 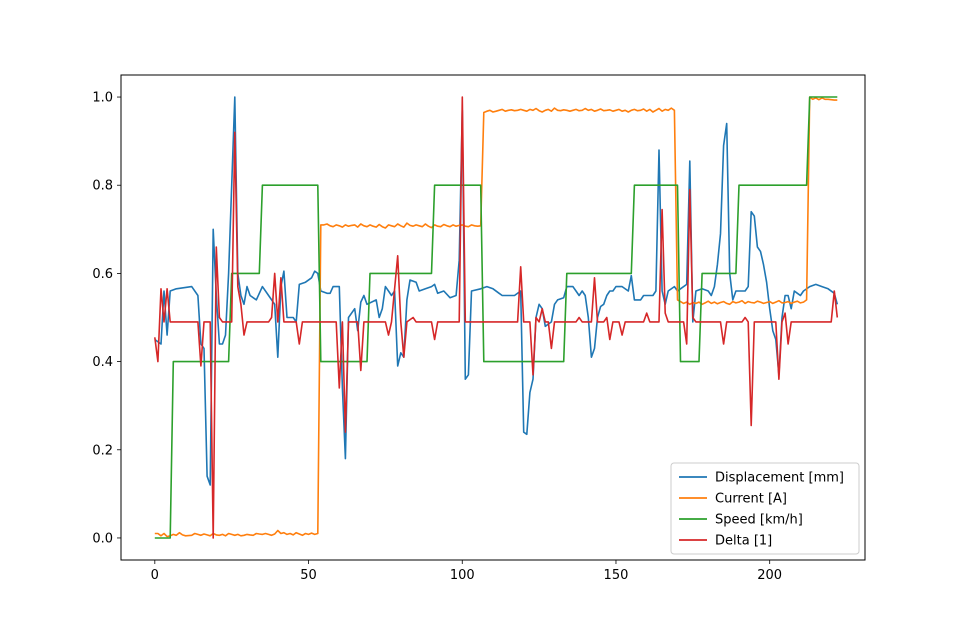 I want to click on x-axis: 0 50 100 150 200, so click(x=466, y=571).